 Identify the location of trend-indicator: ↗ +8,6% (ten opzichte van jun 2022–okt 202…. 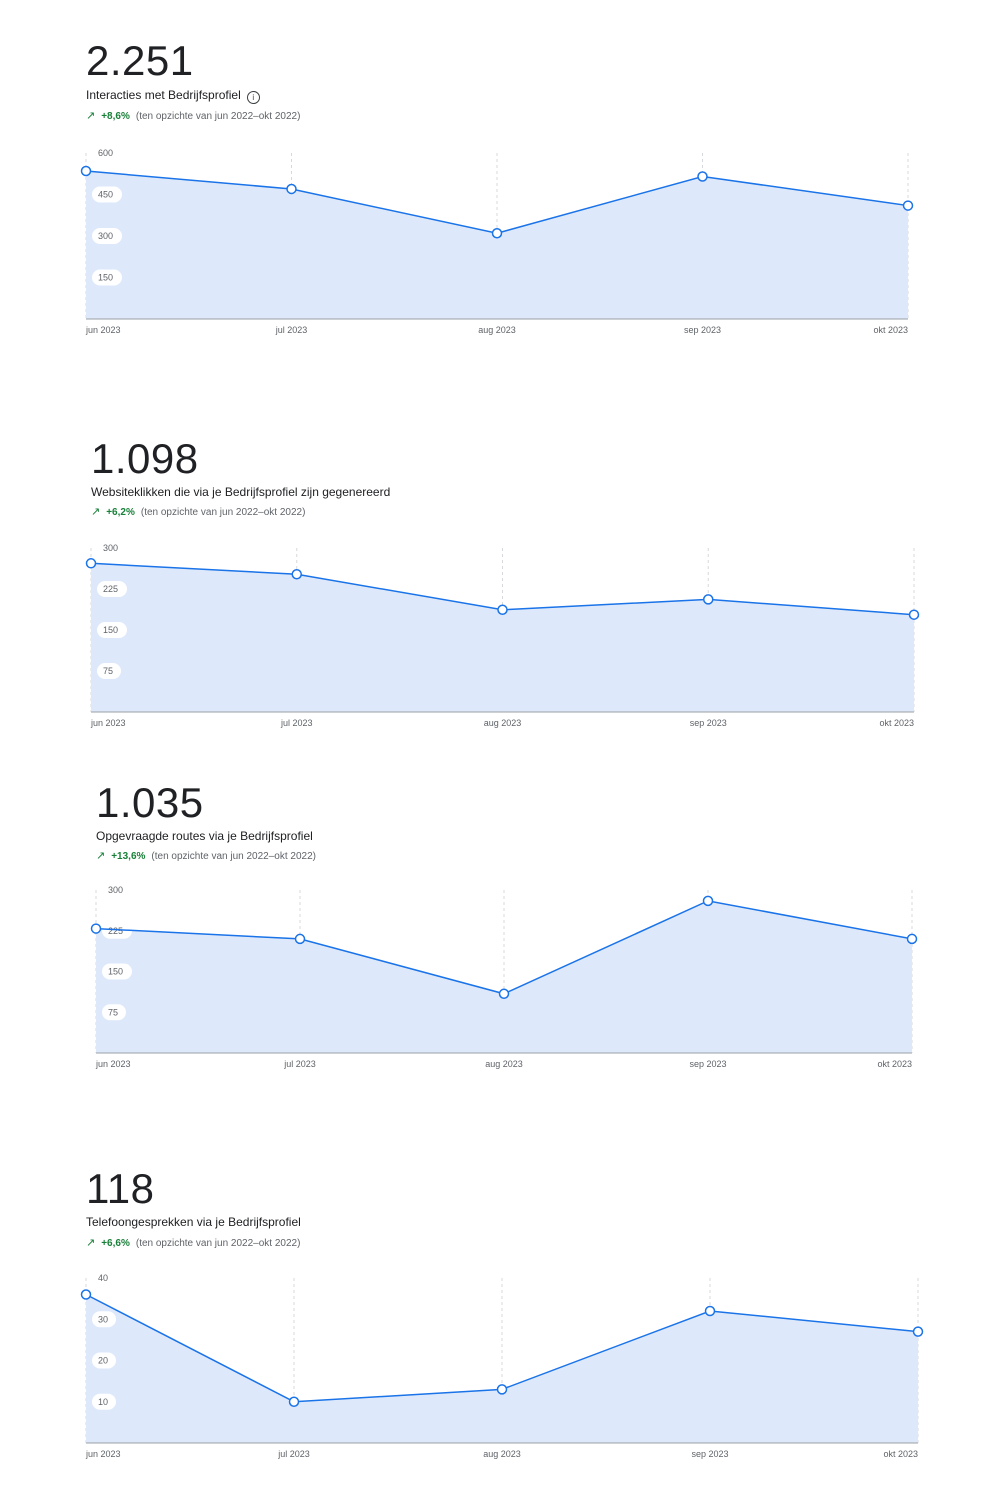
(193, 115).